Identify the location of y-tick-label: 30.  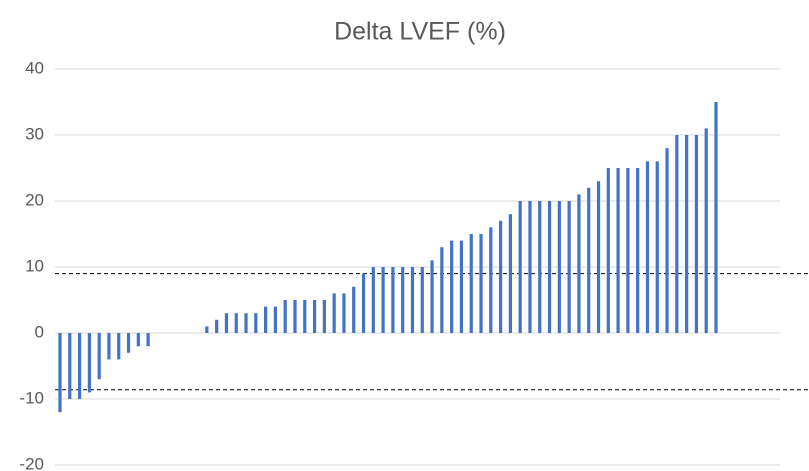
(34, 133).